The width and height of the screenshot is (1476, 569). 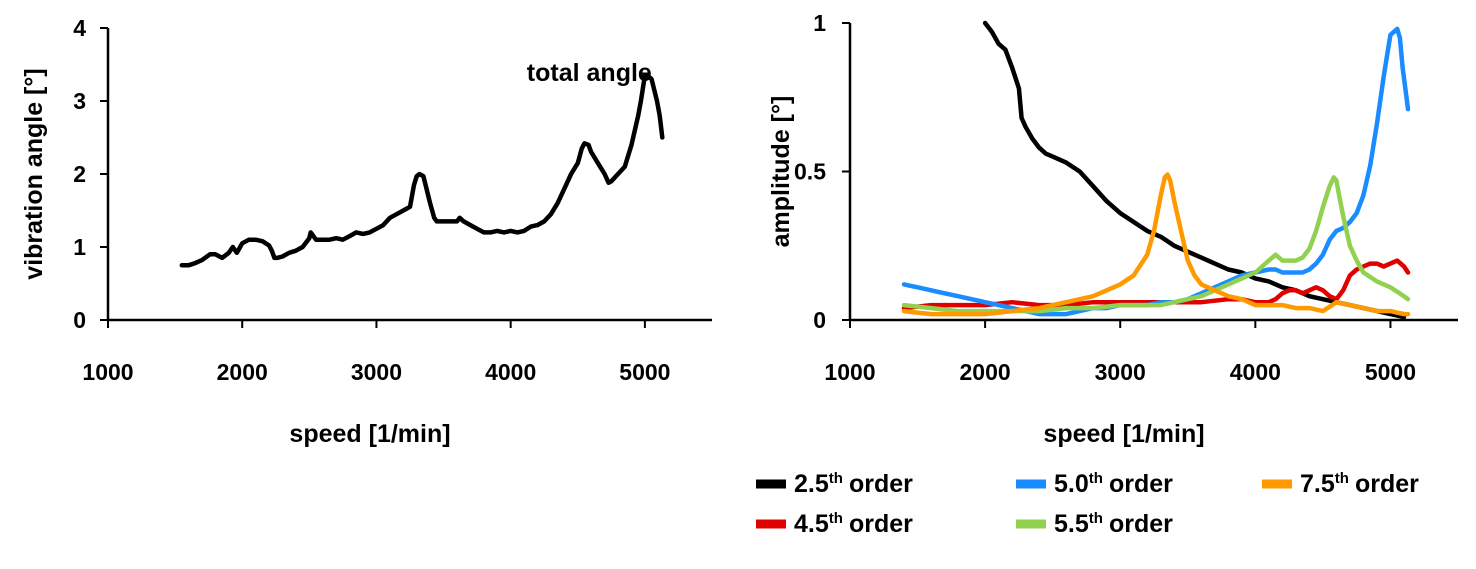 I want to click on y-tick-label: 2, so click(x=79, y=174).